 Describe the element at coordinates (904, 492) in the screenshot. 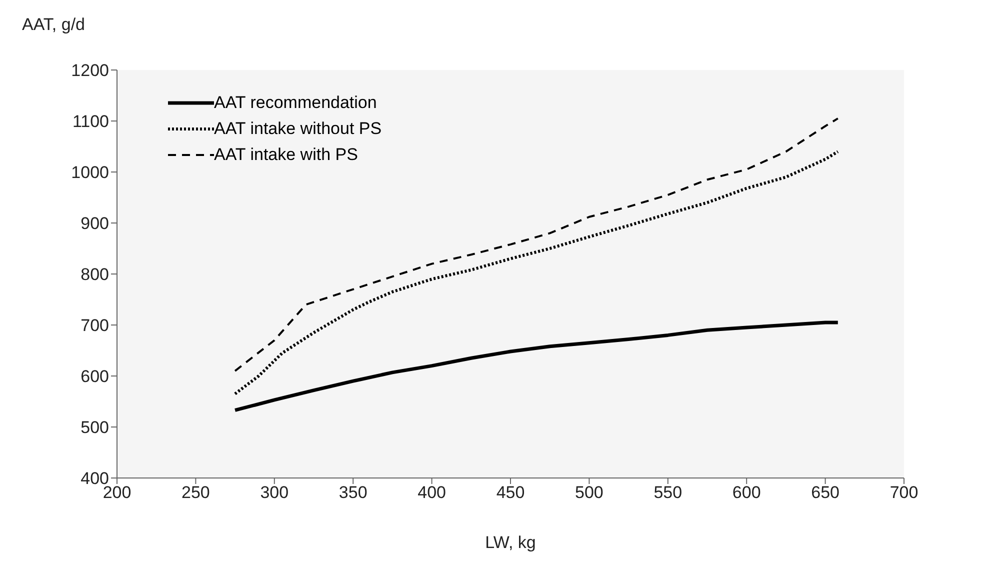

I see `x-tick-label: 700` at that location.